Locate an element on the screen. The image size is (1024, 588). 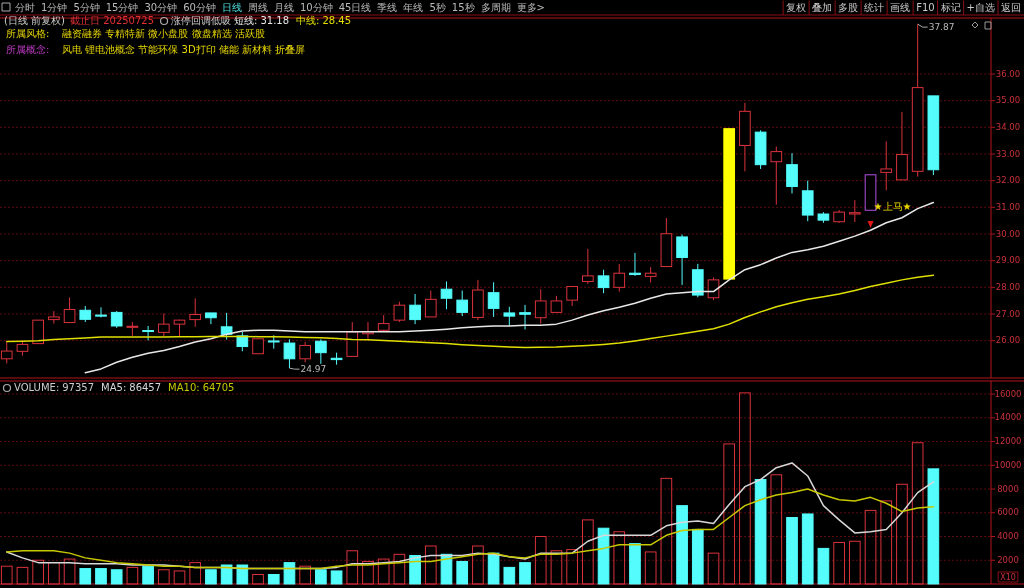
text: 中线: is located at coordinates (308, 20).